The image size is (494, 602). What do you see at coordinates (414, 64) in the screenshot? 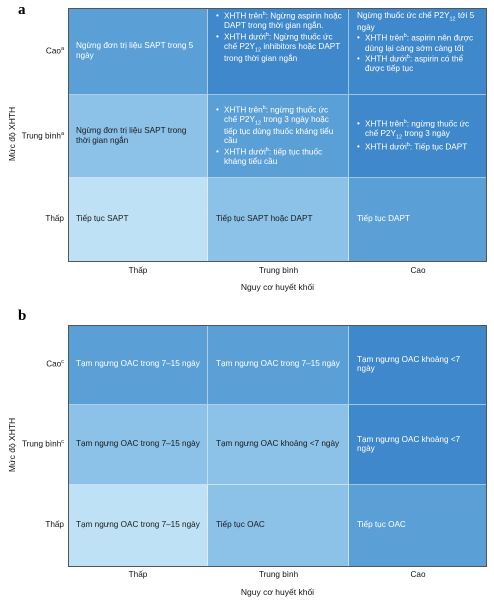
I see `text-segment: : aspirin có thể được tiếp tục` at bounding box center [414, 64].